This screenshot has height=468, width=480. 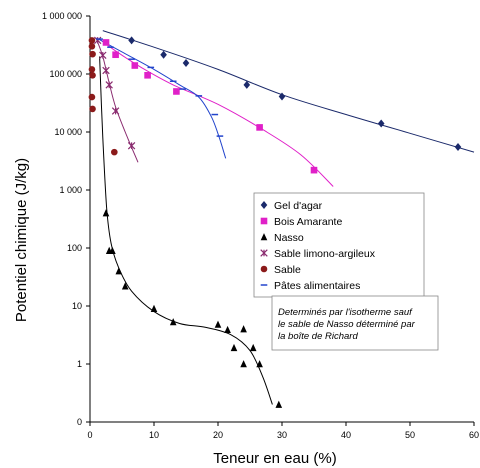 What do you see at coordinates (62, 16) in the screenshot?
I see `y-tick-label: 1 000 000` at bounding box center [62, 16].